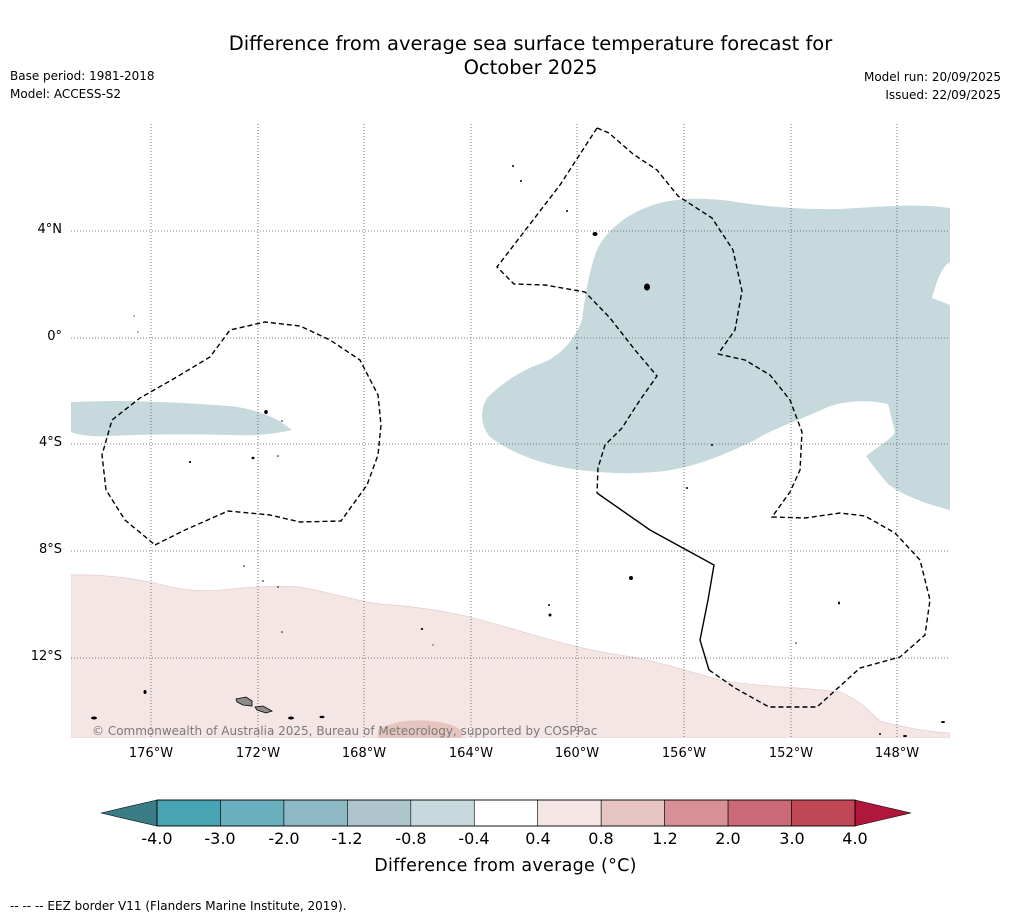  Describe the element at coordinates (411, 838) in the screenshot. I see `colorbar-tick: -0.8` at that location.